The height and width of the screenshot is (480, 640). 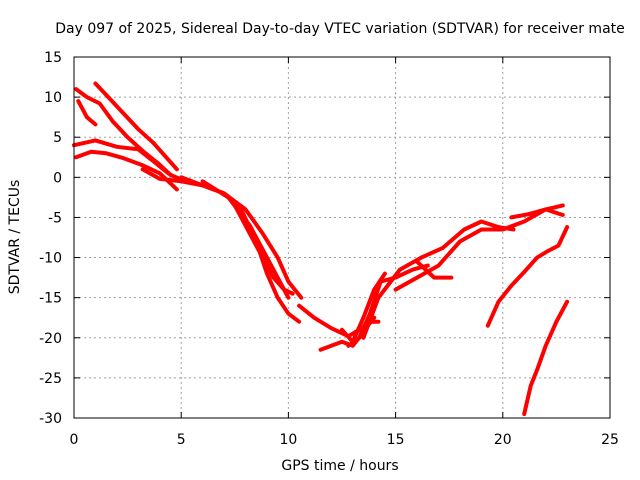 I want to click on x-tick-label: 15, so click(x=396, y=440).